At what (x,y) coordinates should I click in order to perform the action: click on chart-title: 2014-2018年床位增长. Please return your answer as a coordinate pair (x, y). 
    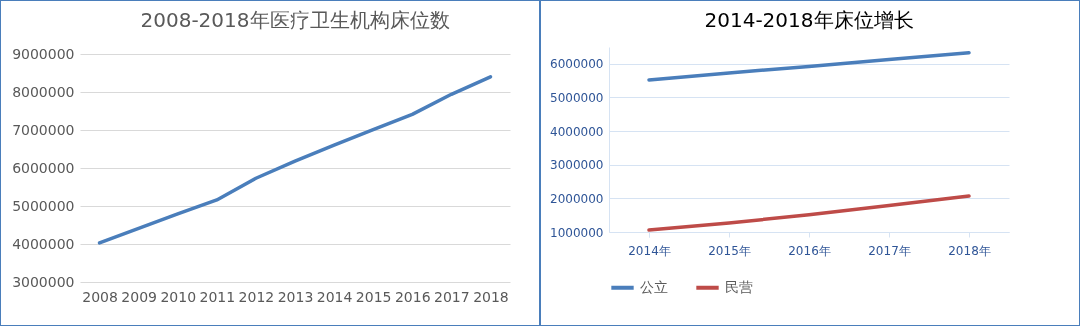
    Looking at the image, I should click on (809, 20).